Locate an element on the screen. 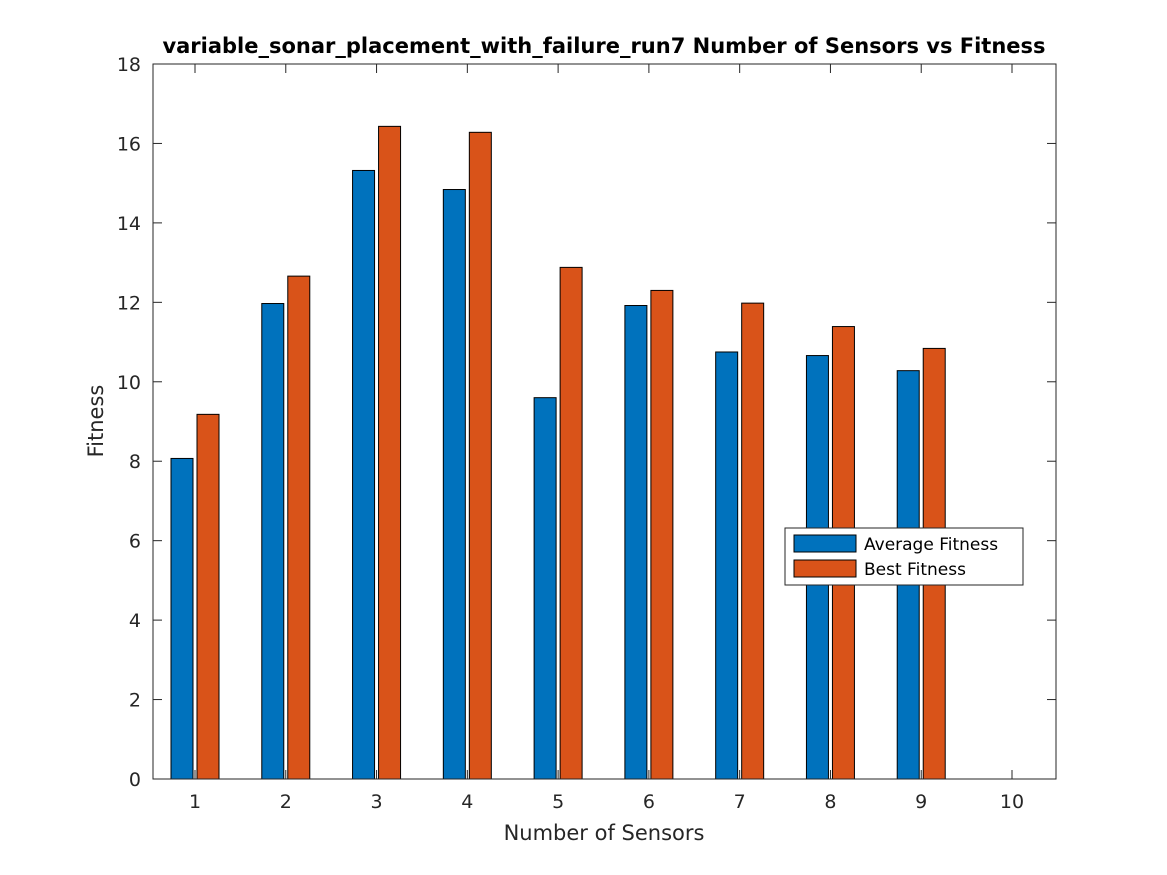  x-tick-label: 5 is located at coordinates (558, 802).